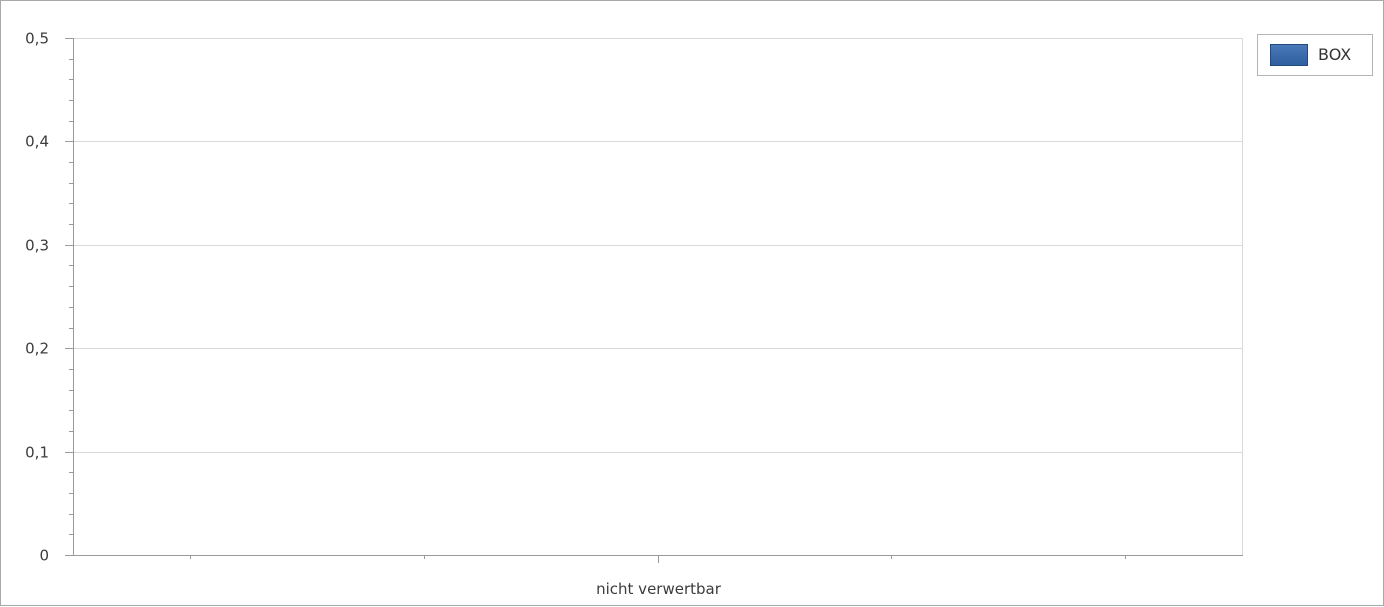 This screenshot has width=1384, height=607. I want to click on y-tick-label: 0,3, so click(37, 246).